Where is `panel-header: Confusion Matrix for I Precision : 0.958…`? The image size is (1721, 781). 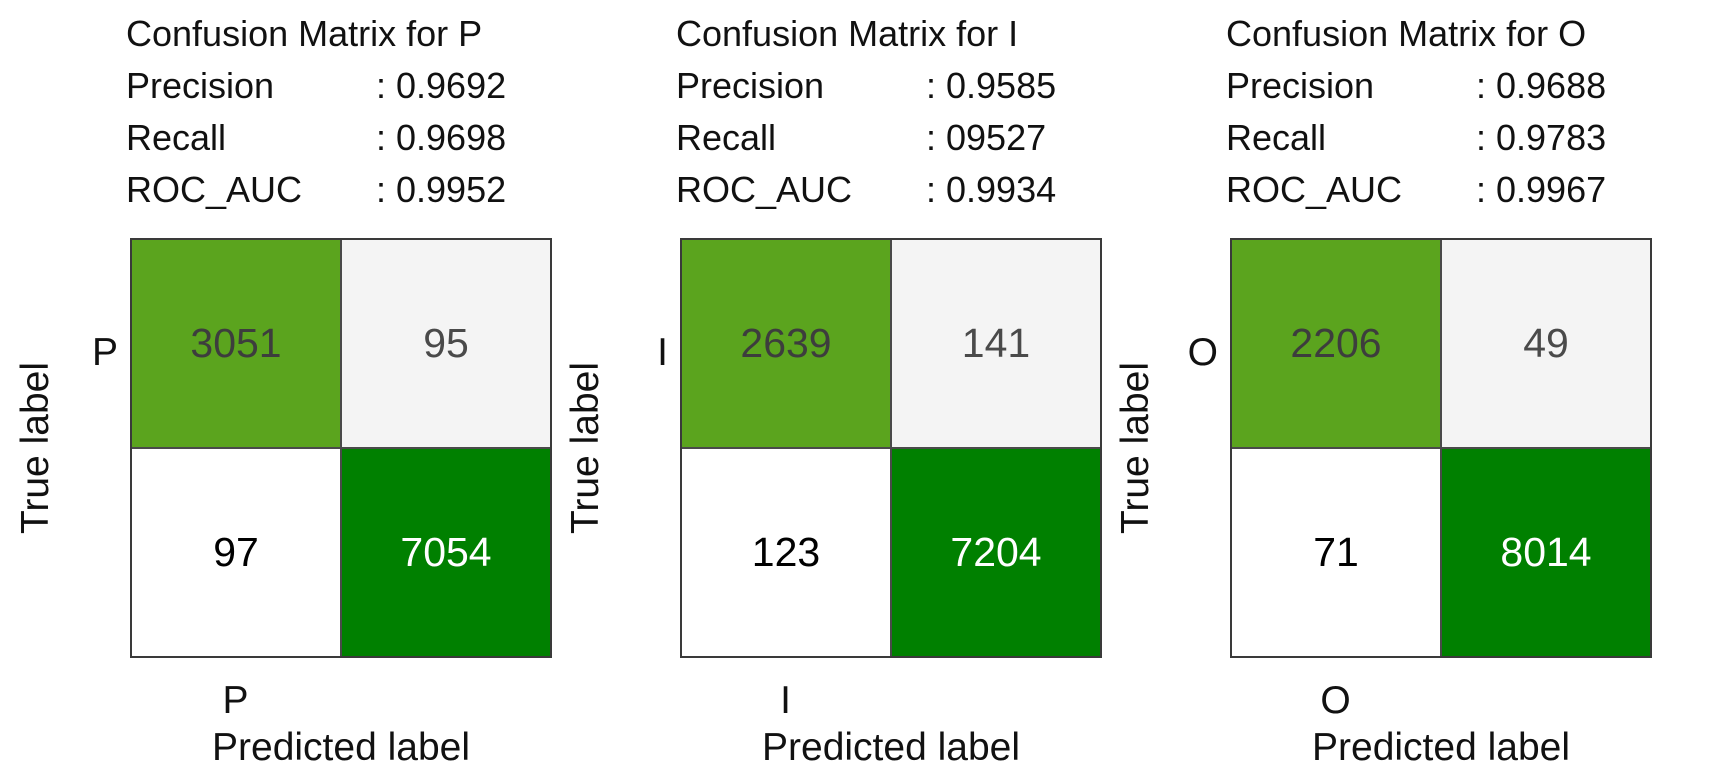
panel-header: Confusion Matrix for I Precision : 0.958… is located at coordinates (866, 112).